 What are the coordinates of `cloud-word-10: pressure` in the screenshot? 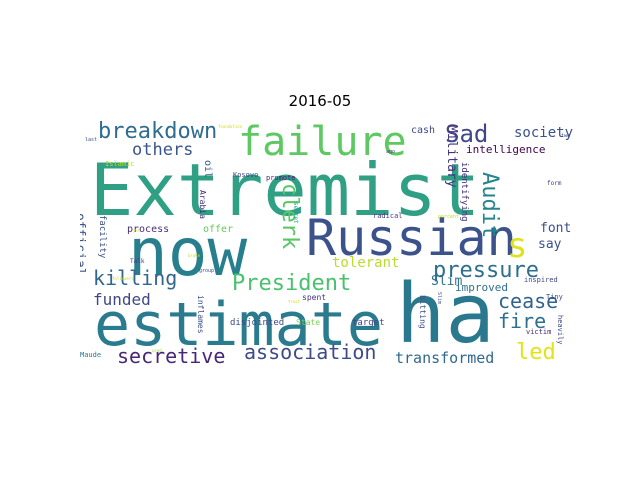 It's located at (486, 270).